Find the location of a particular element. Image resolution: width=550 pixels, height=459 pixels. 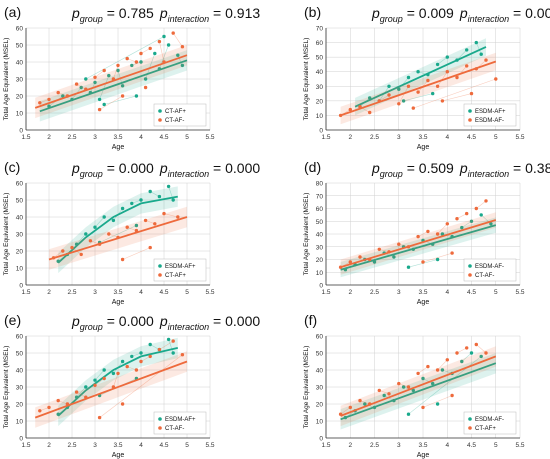

p-group-value: = 0.000 is located at coordinates (128, 168).